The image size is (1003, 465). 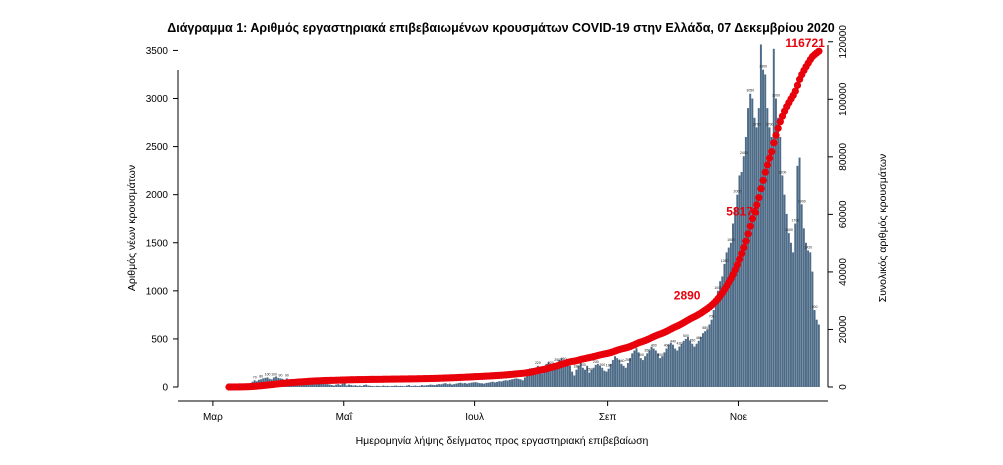 I want to click on bar-value-label: 250, so click(x=557, y=360).